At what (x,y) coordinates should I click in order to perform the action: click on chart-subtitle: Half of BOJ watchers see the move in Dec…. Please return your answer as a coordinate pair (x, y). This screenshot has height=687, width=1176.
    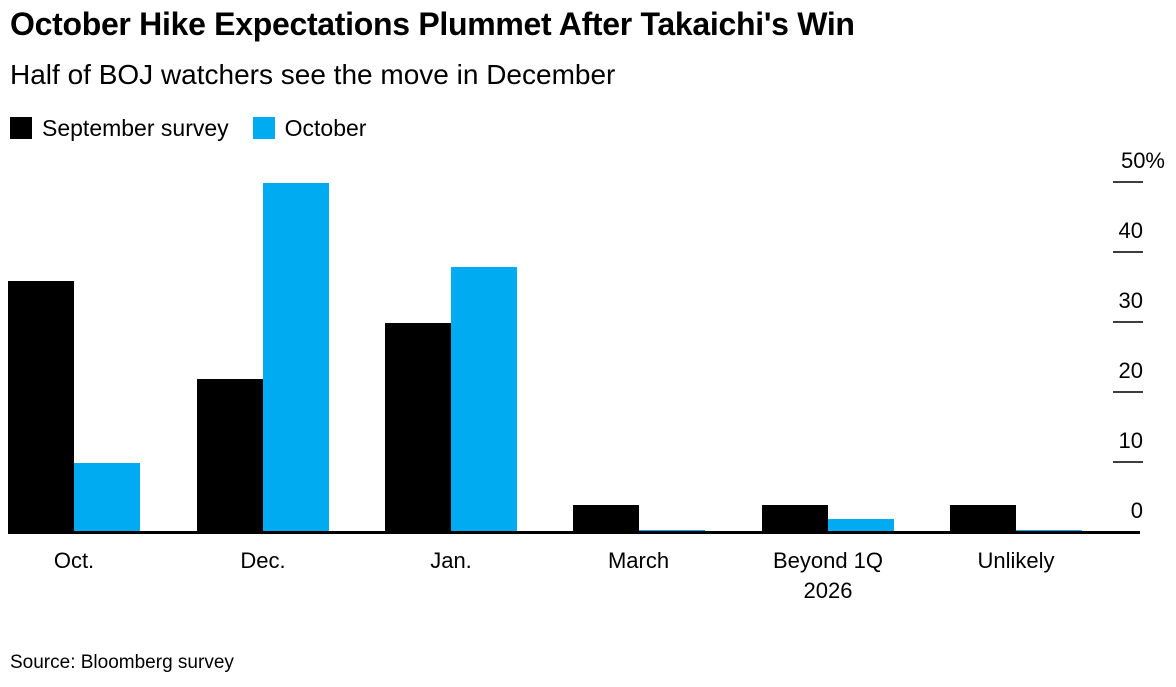
    Looking at the image, I should click on (313, 74).